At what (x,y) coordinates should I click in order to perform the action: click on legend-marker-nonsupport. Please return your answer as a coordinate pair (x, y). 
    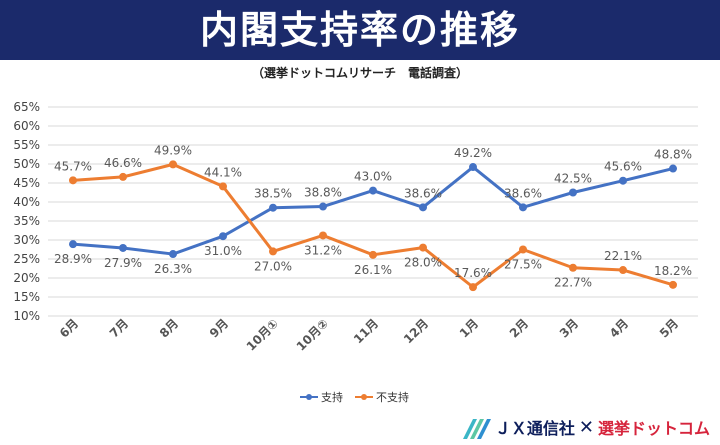
    Looking at the image, I should click on (364, 397).